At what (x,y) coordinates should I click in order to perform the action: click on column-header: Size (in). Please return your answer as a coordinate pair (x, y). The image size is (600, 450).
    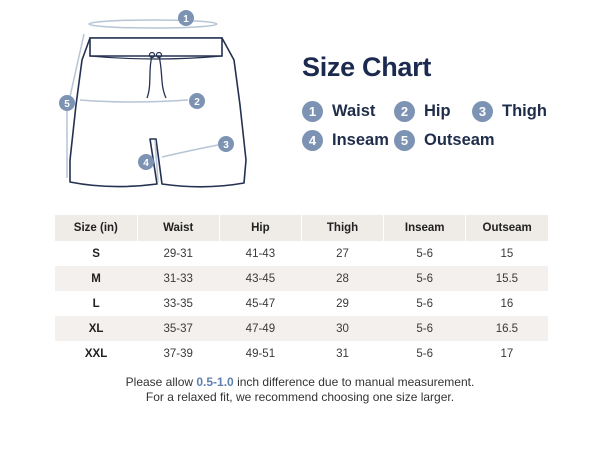
    Looking at the image, I should click on (96, 228).